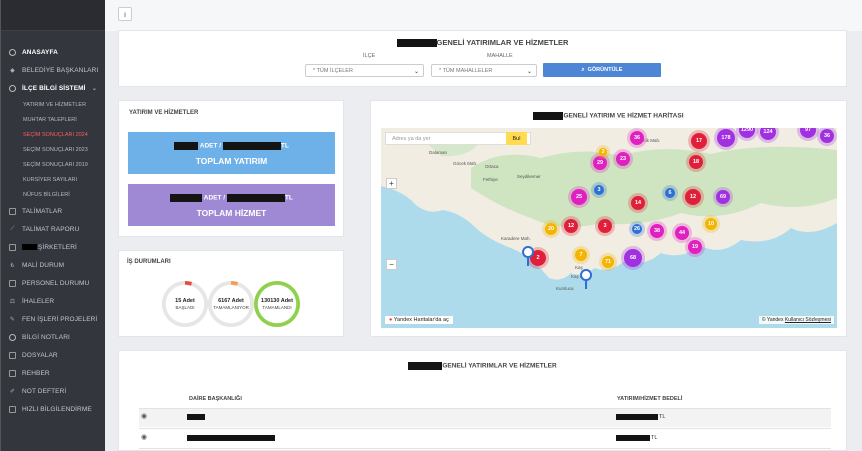 Image resolution: width=862 pixels, height=451 pixels. I want to click on sidebar-item-finance: ₺ MALİ DURUM, so click(53, 265).